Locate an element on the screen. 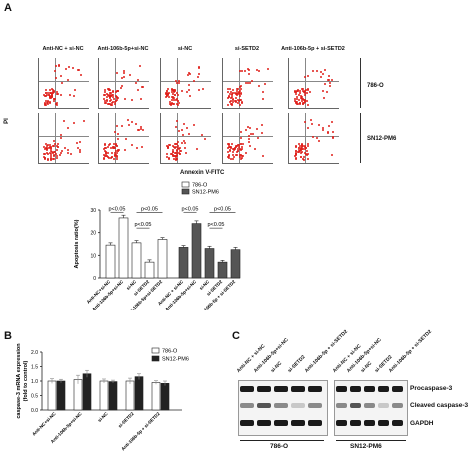  gate-vertical is located at coordinates (305, 138).